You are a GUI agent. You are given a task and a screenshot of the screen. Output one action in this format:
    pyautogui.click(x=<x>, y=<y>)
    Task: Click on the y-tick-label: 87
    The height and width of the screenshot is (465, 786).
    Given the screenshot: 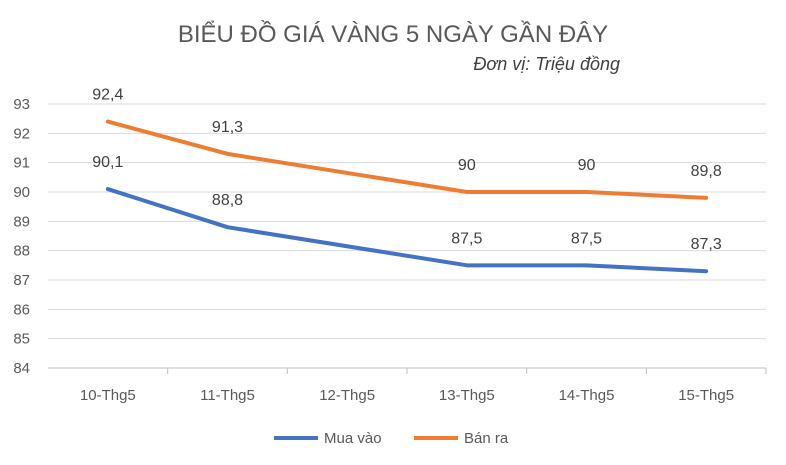 What is the action you would take?
    pyautogui.click(x=21, y=280)
    